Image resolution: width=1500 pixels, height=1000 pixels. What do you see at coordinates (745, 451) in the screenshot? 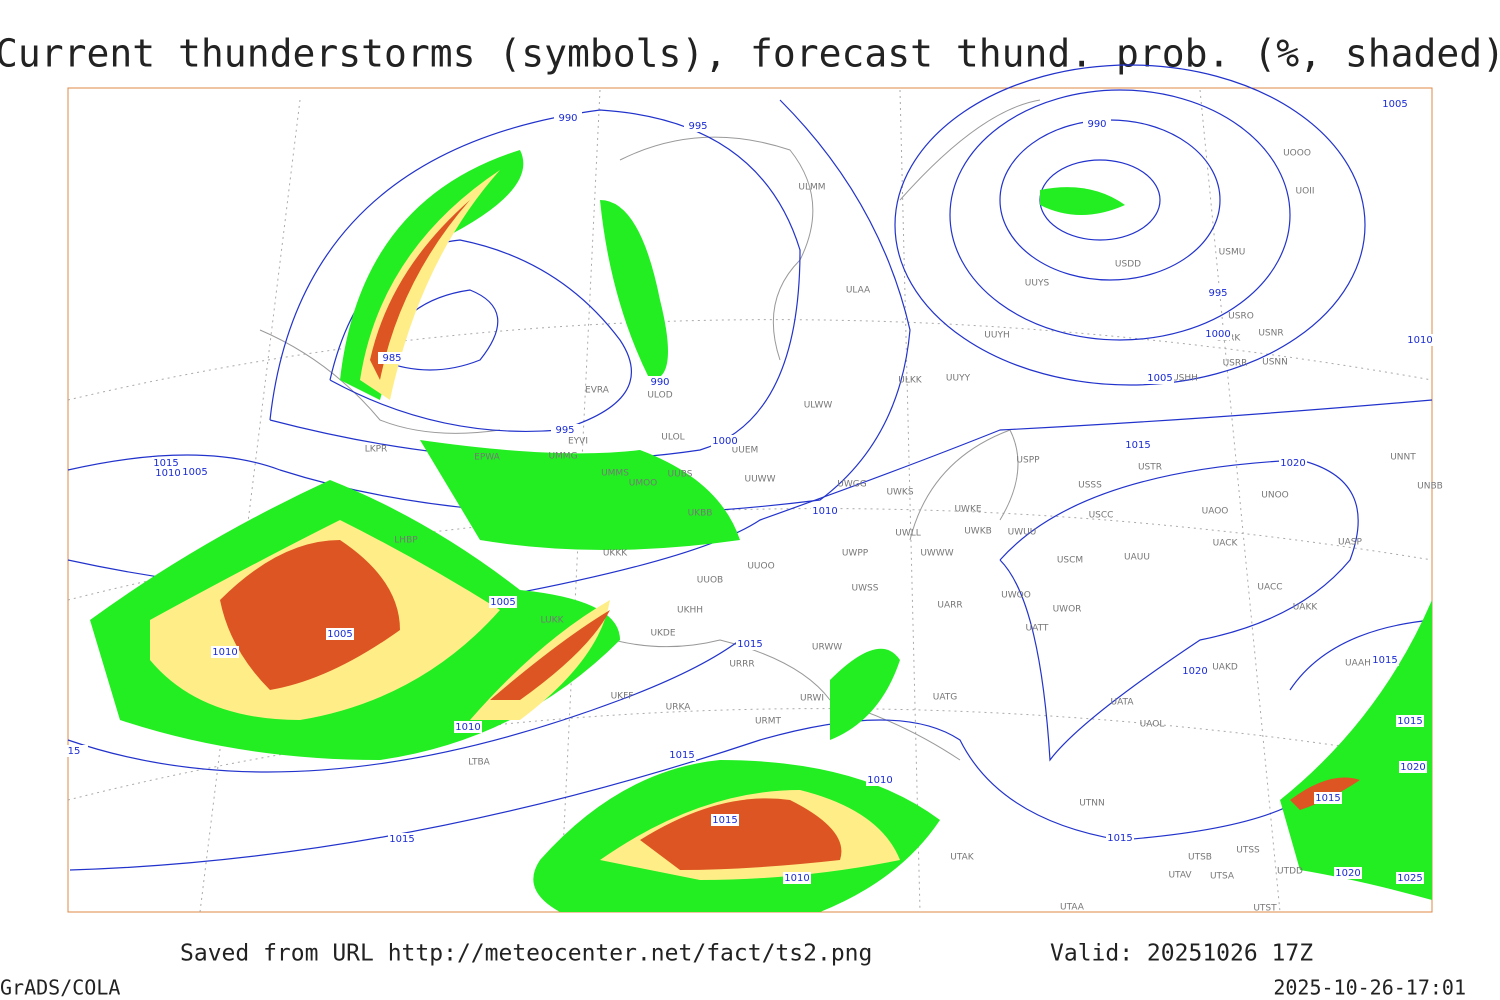
I see `station-label: UUEM` at bounding box center [745, 451].